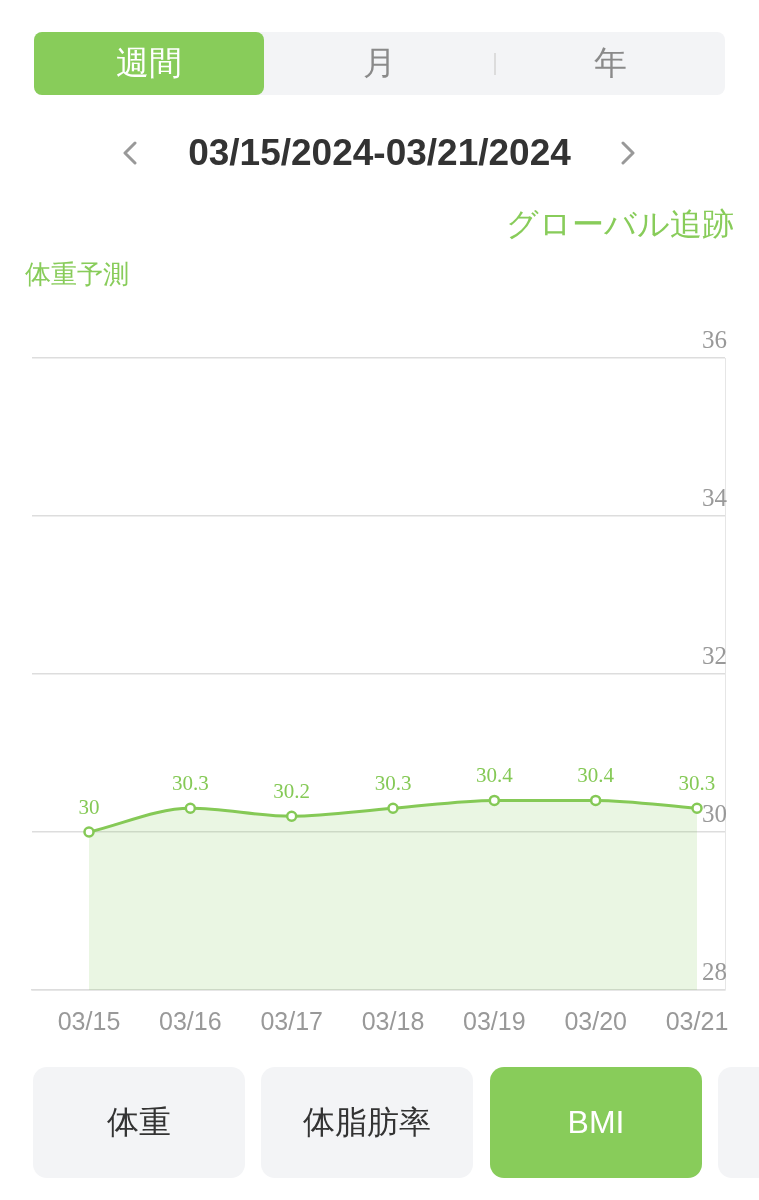 This screenshot has height=1200, width=759. Describe the element at coordinates (610, 63) in the screenshot. I see `text: 年` at that location.